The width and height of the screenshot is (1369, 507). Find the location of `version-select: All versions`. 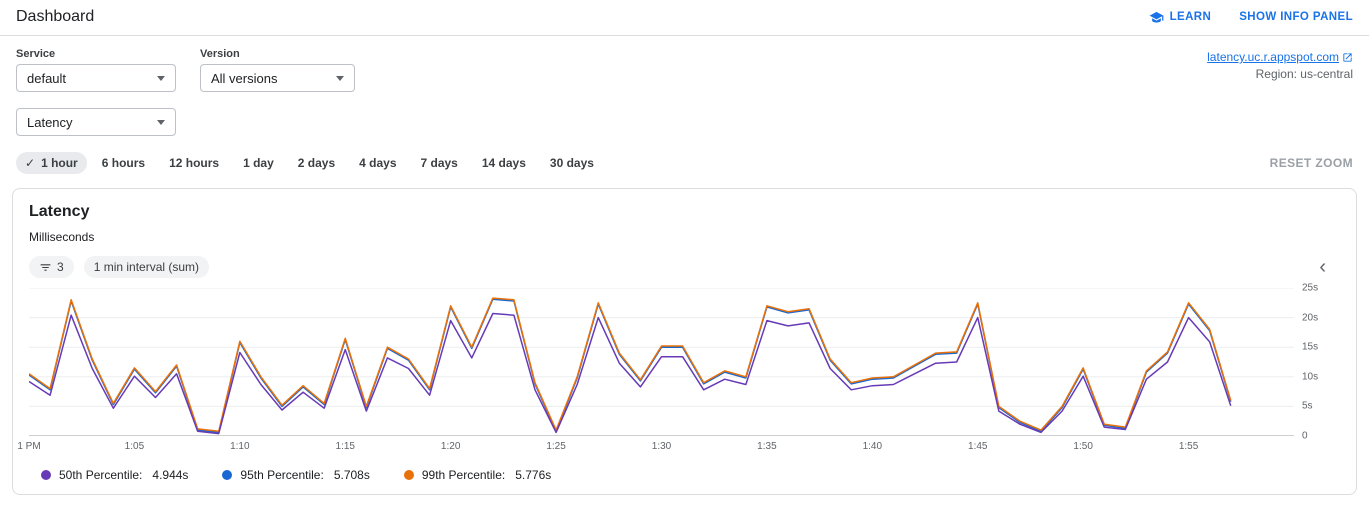

version-select: All versions is located at coordinates (277, 78).